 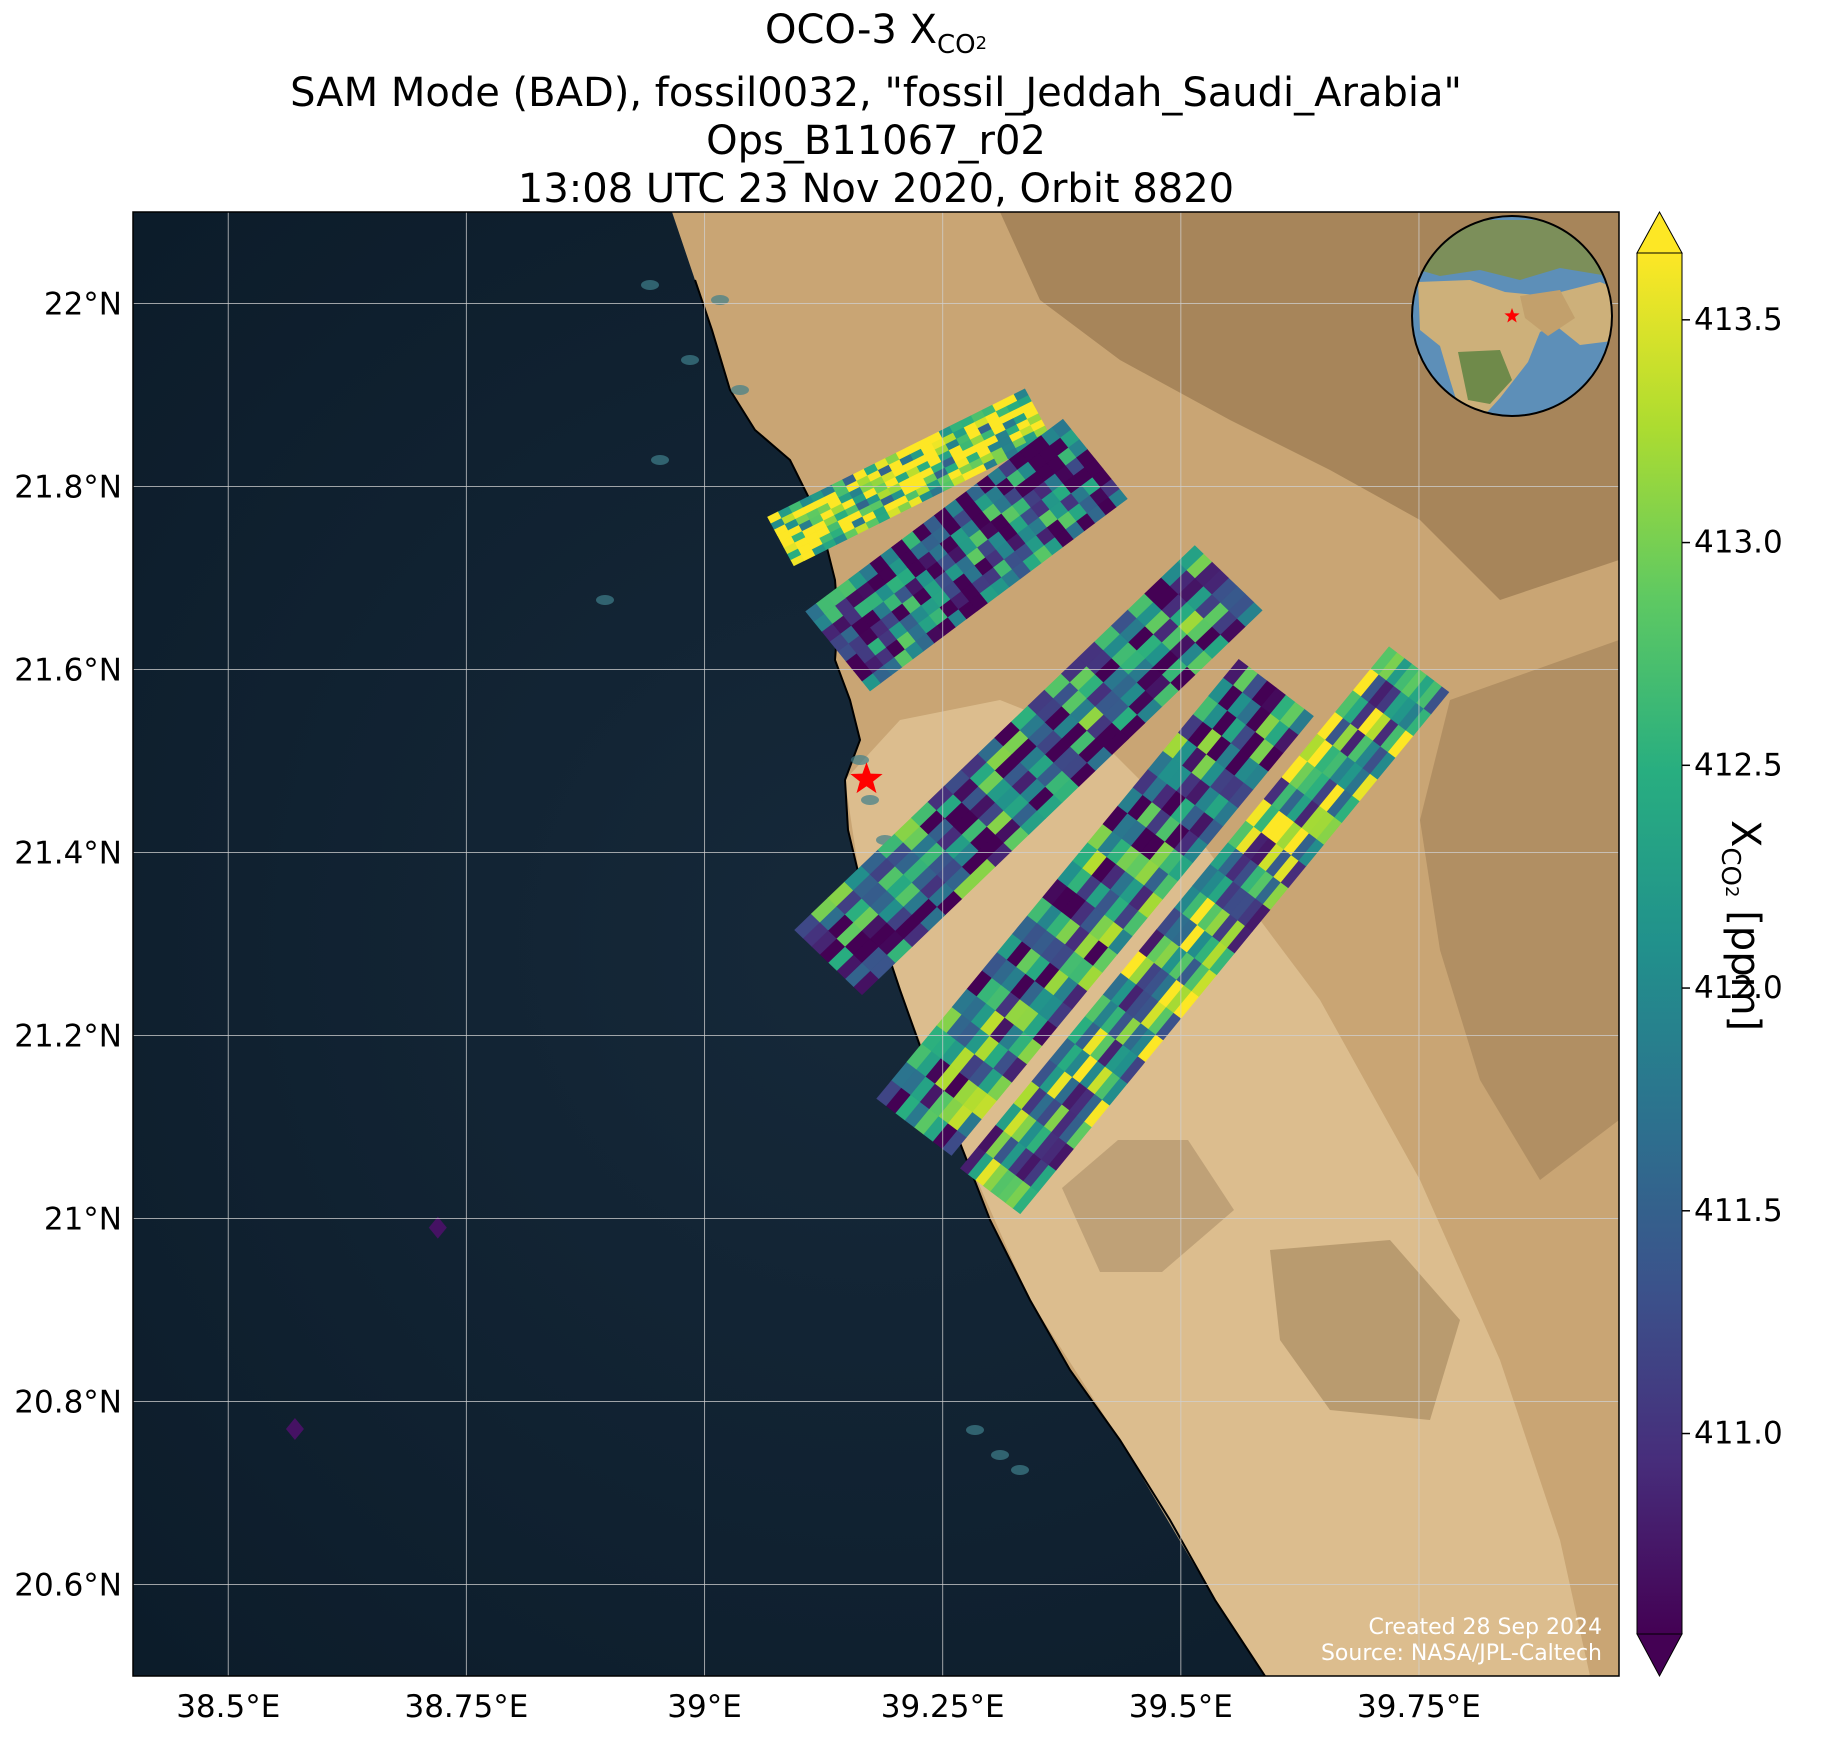 I want to click on lon-tick-label: 38.75°E, so click(x=466, y=1707).